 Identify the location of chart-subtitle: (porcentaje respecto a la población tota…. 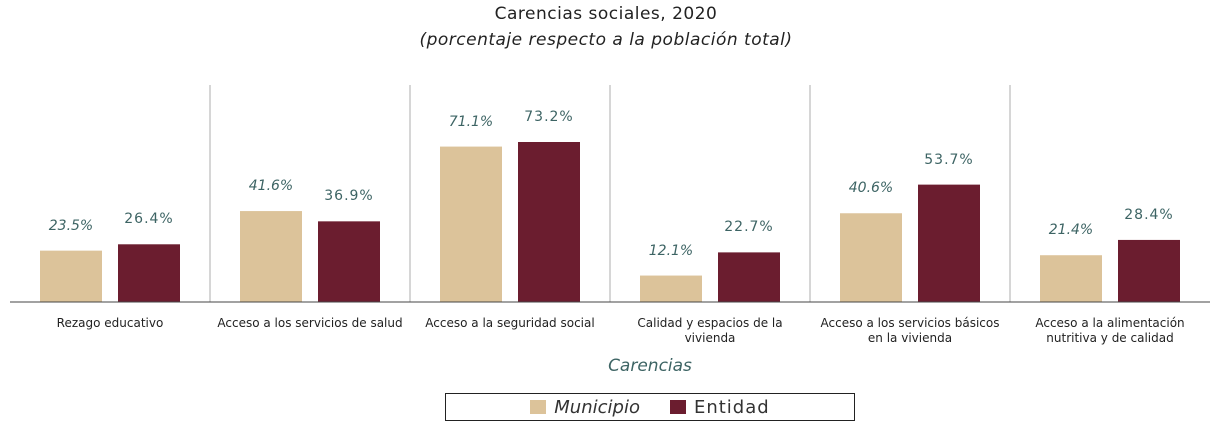
(606, 40).